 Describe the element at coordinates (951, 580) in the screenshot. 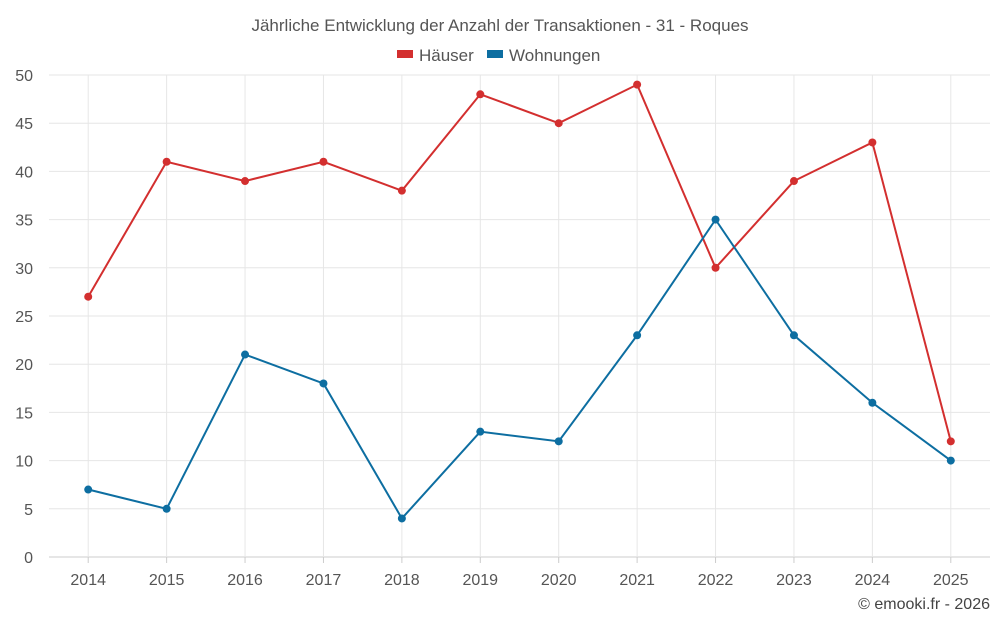

I see `x-tick-label: 2025` at that location.